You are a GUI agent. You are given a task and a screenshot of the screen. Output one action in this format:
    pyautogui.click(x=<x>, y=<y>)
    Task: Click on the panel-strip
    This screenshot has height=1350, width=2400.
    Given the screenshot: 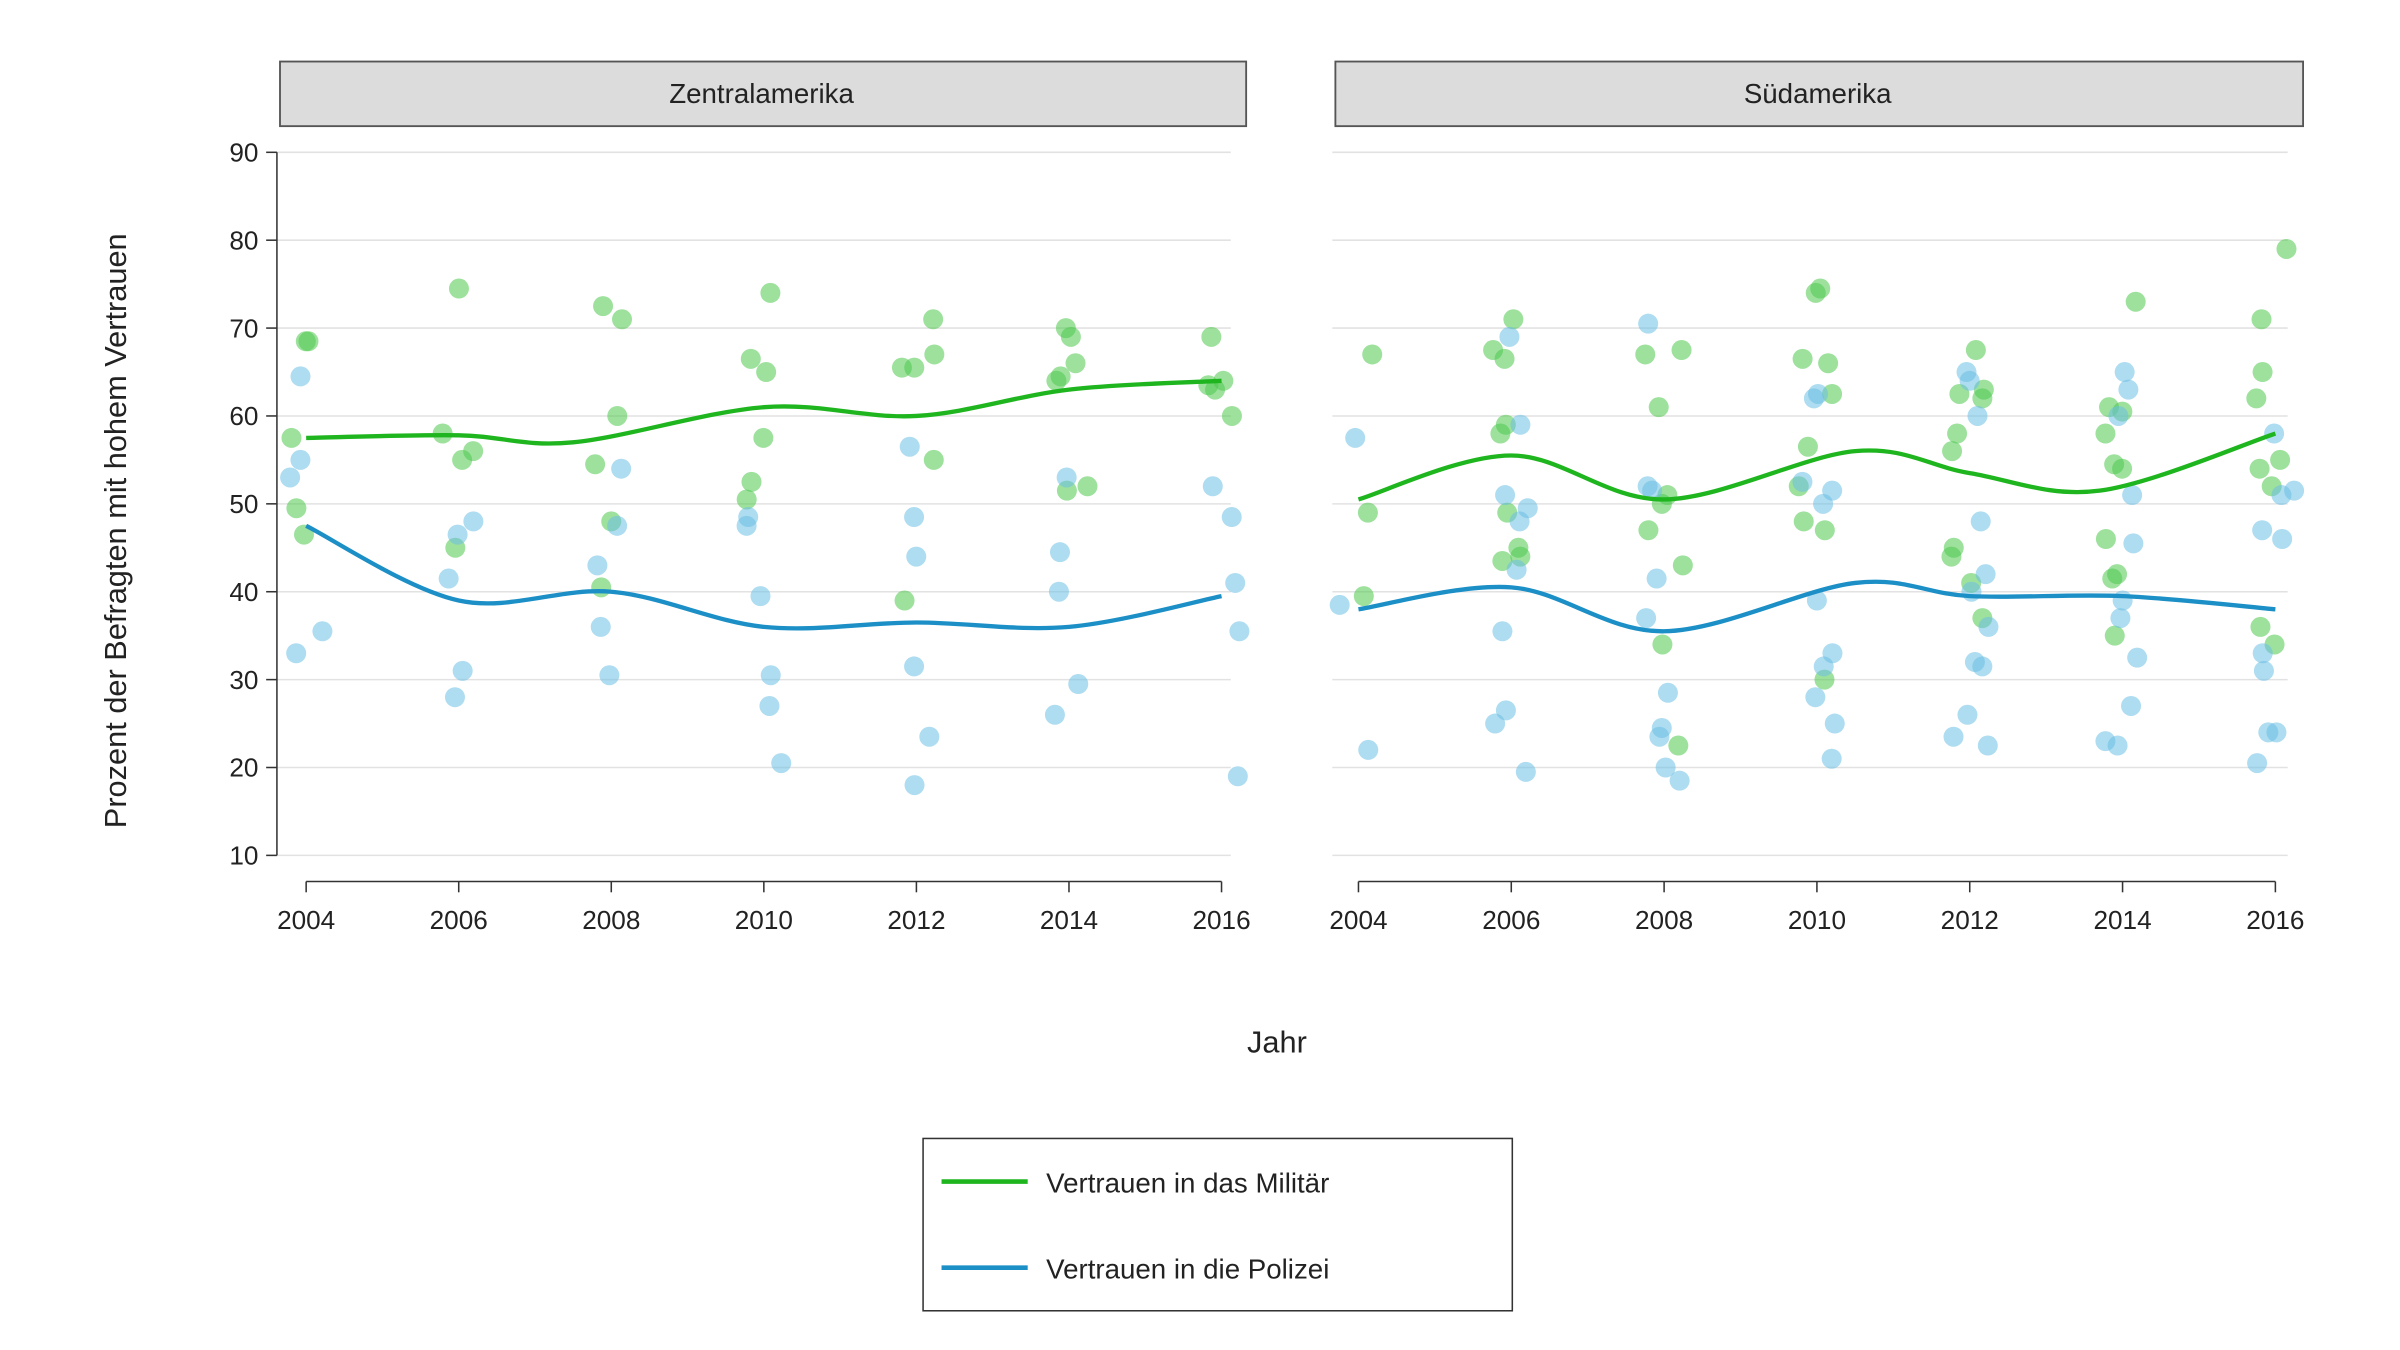 What is the action you would take?
    pyautogui.click(x=763, y=94)
    